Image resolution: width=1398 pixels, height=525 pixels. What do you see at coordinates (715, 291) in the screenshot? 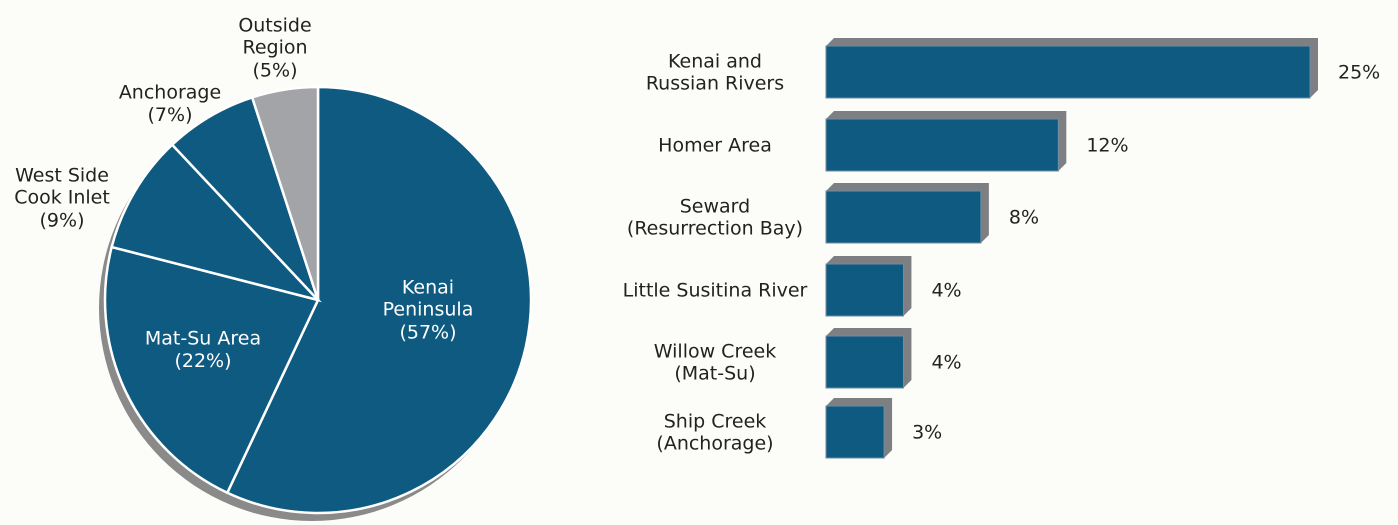
I see `bar-category-label: Little Susitina River` at bounding box center [715, 291].